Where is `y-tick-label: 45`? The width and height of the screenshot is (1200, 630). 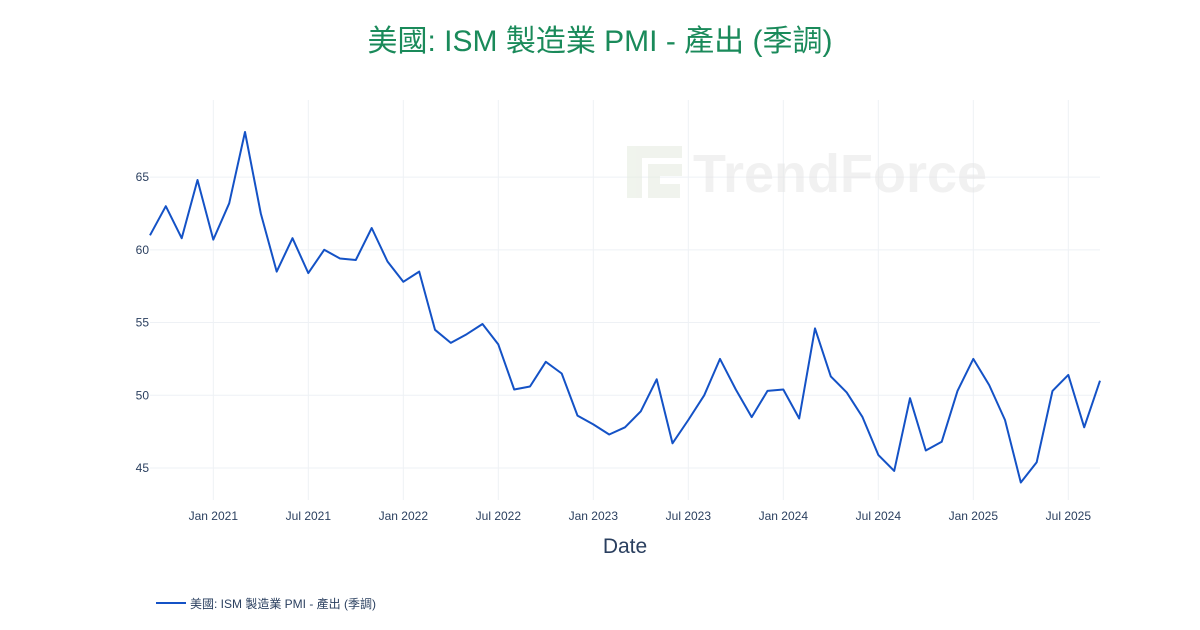
y-tick-label: 45 is located at coordinates (143, 468).